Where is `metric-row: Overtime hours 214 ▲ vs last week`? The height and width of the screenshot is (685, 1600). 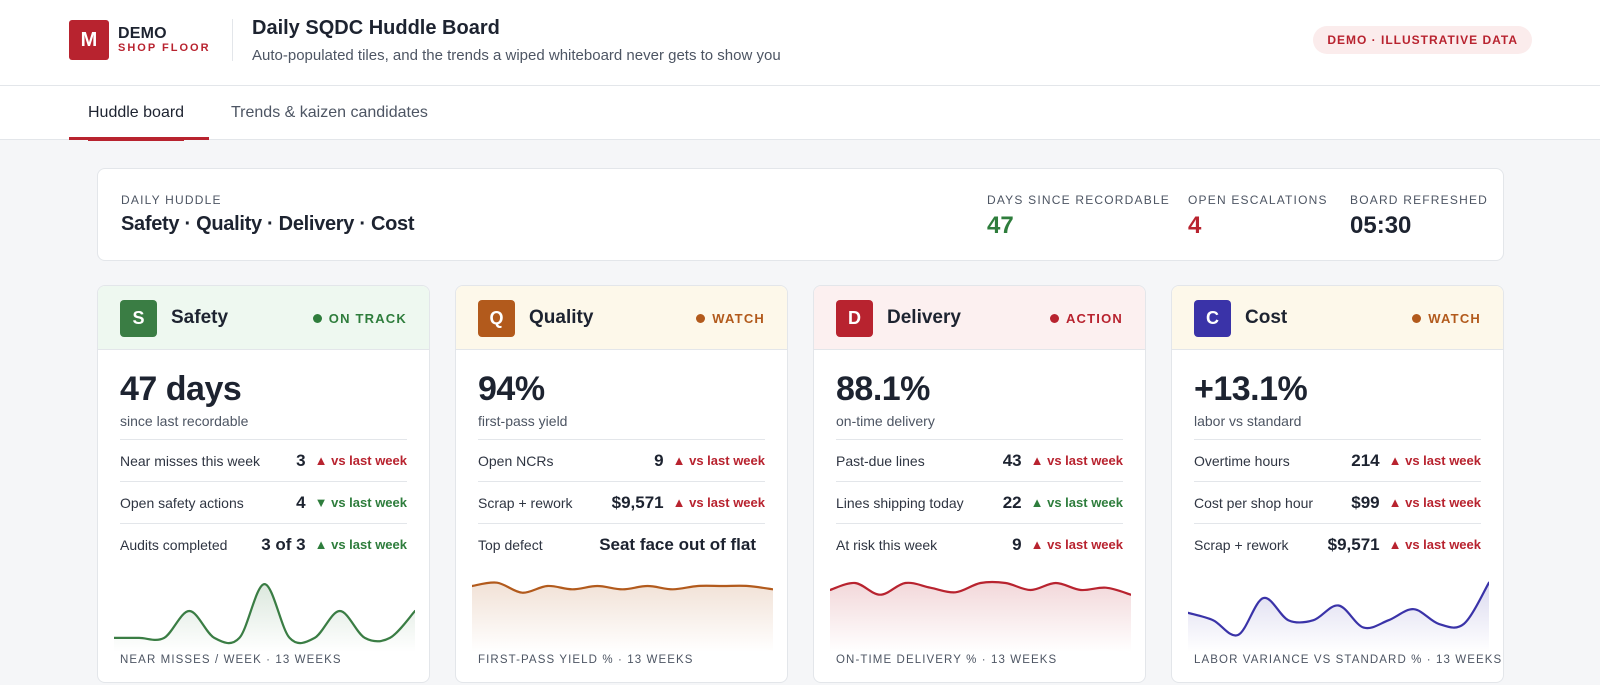 metric-row: Overtime hours 214 ▲ vs last week is located at coordinates (1337, 460).